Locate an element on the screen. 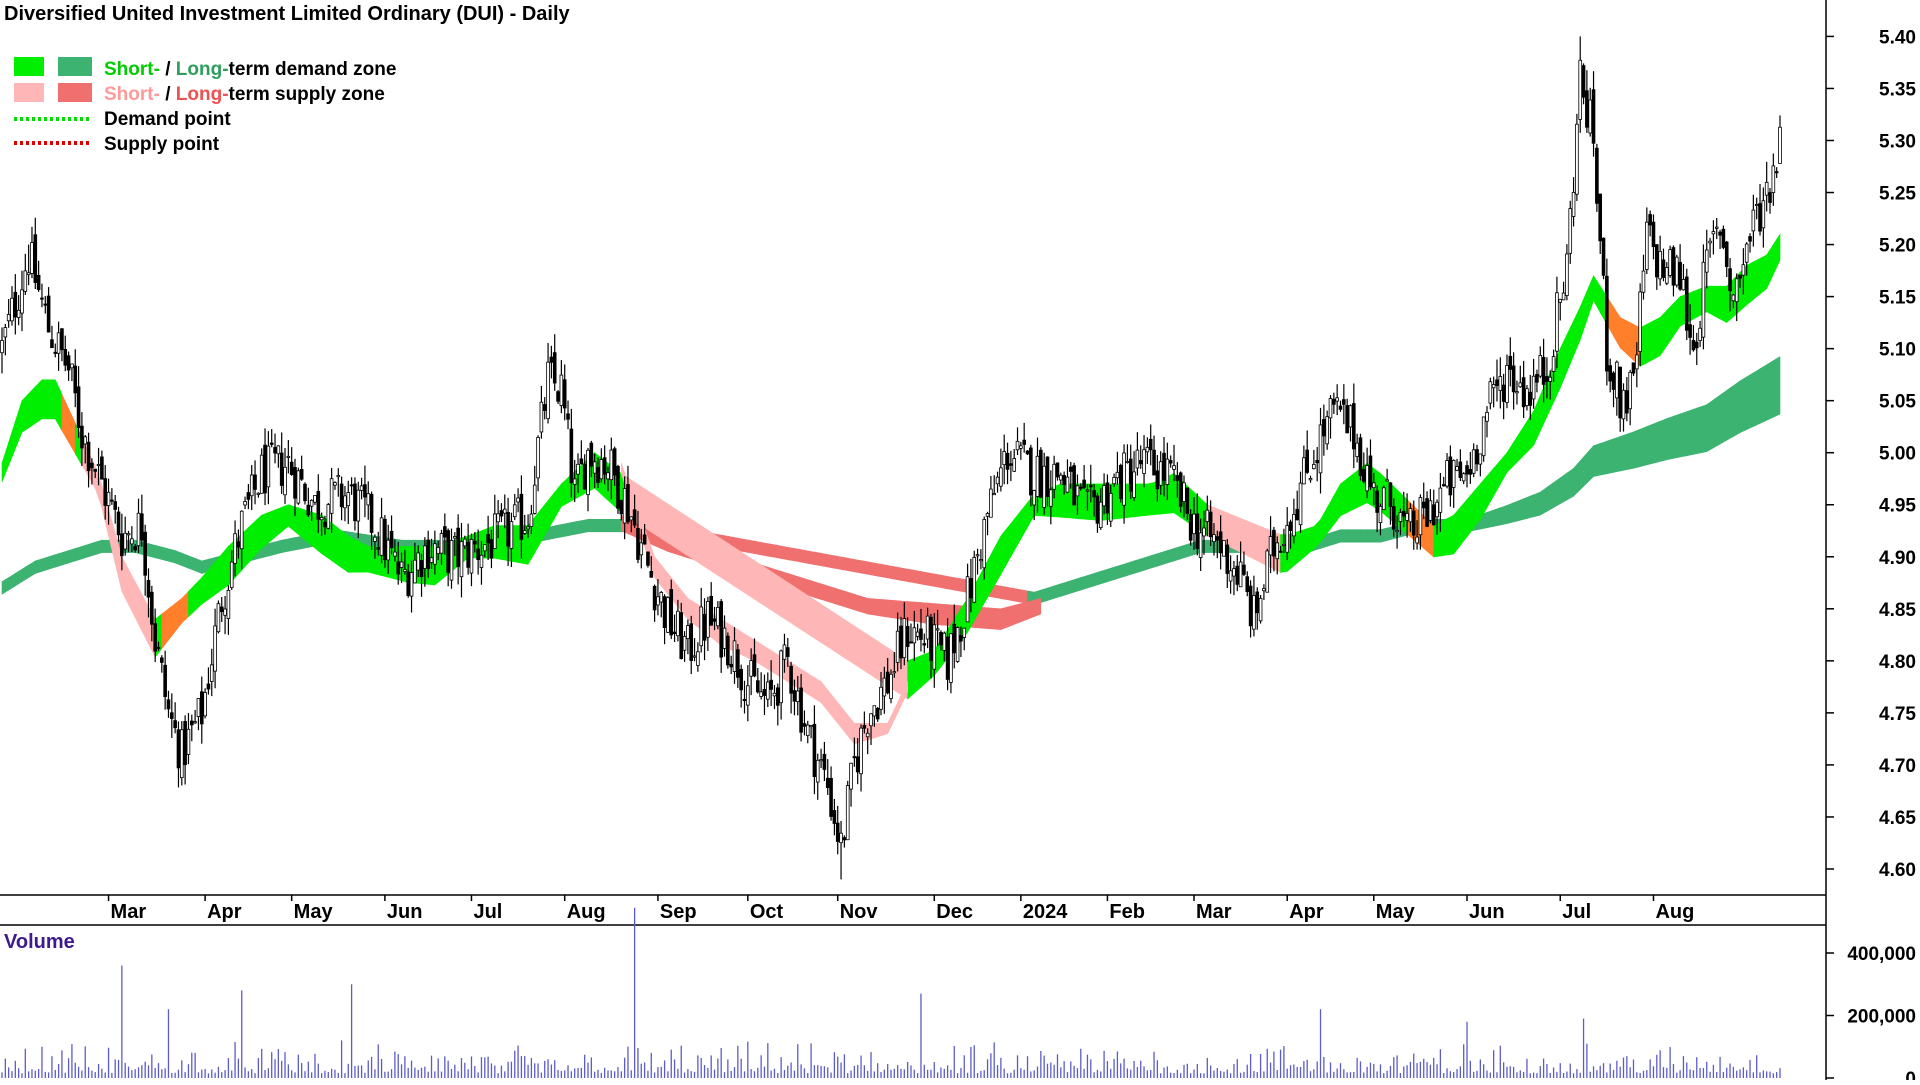  month-label: Aug is located at coordinates (586, 912).